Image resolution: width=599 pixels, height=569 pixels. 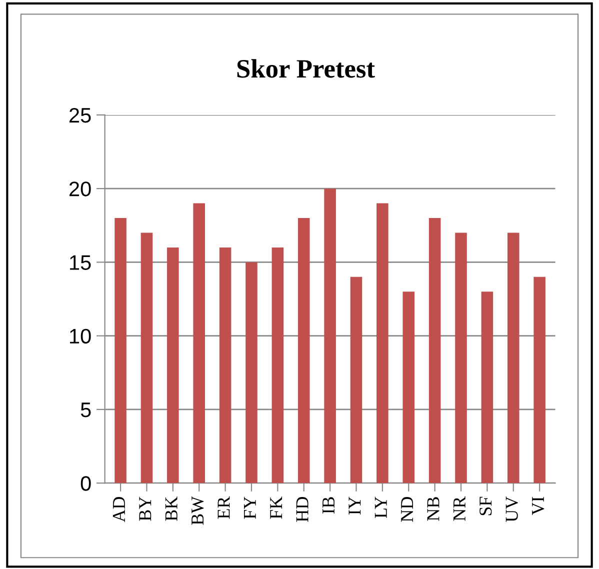 I want to click on x-tick-label: AD, so click(x=118, y=509).